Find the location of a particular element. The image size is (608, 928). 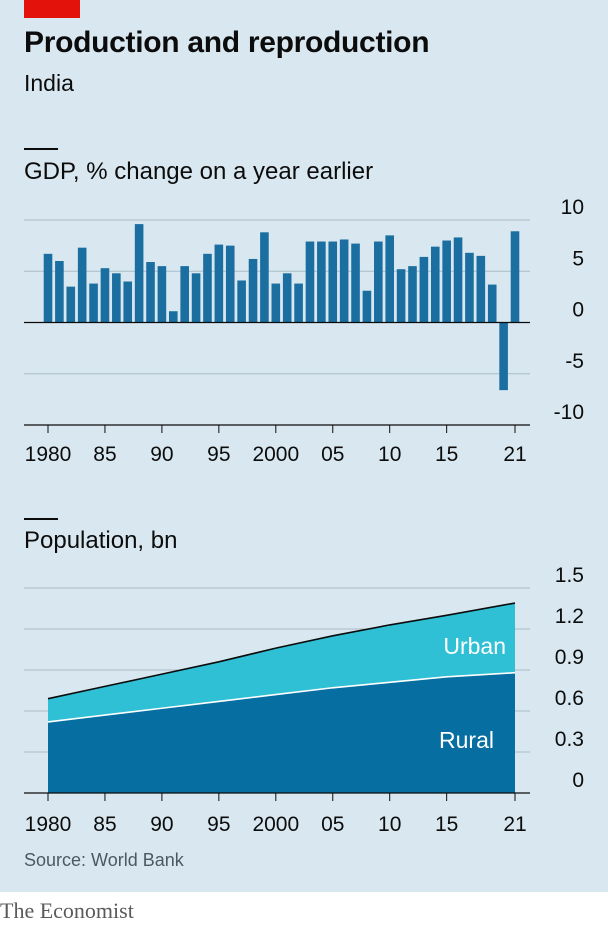

population-chart-title: Population, bn is located at coordinates (101, 540).